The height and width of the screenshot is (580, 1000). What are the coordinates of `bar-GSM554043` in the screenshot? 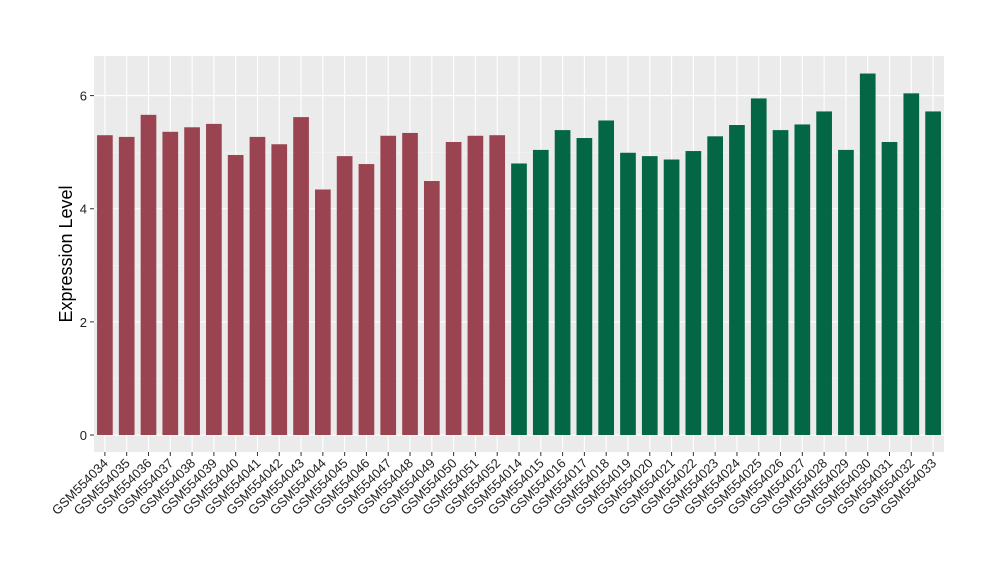 It's located at (301, 276).